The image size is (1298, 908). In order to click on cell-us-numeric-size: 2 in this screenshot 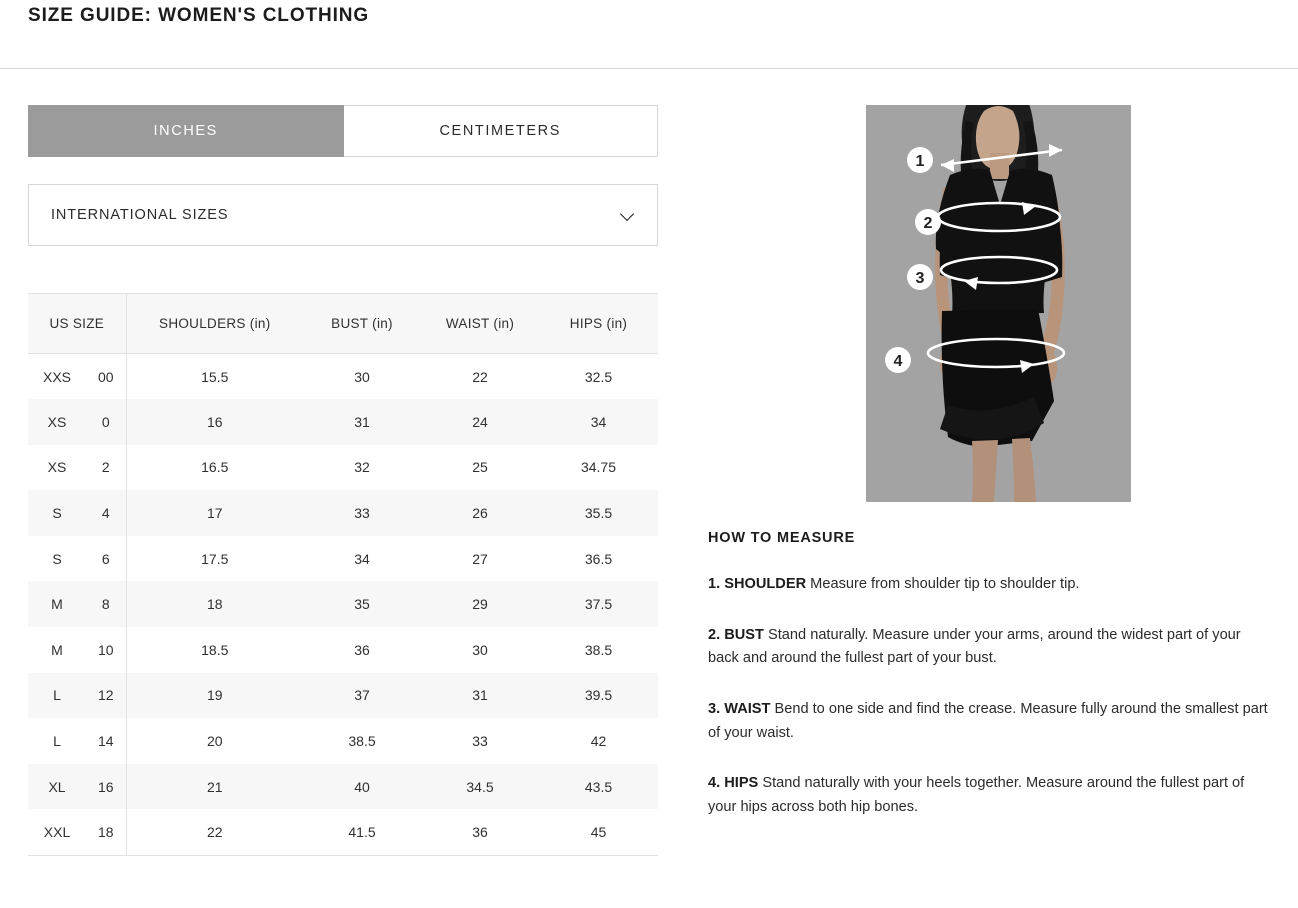, I will do `click(106, 467)`.